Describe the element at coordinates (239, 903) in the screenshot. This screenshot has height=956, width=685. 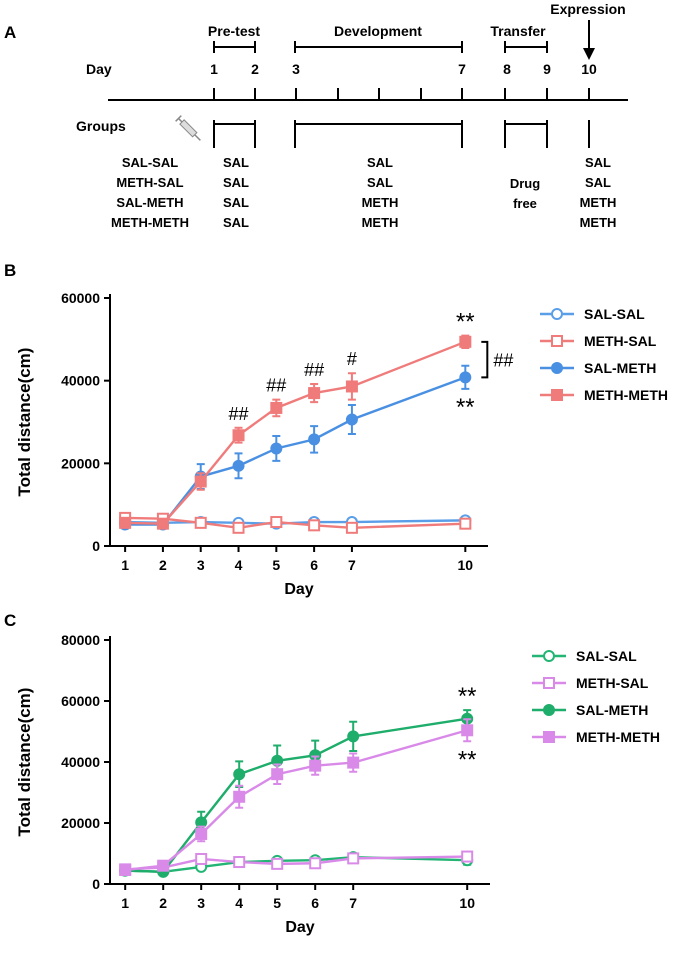
I see `x-tick-label: 4` at that location.